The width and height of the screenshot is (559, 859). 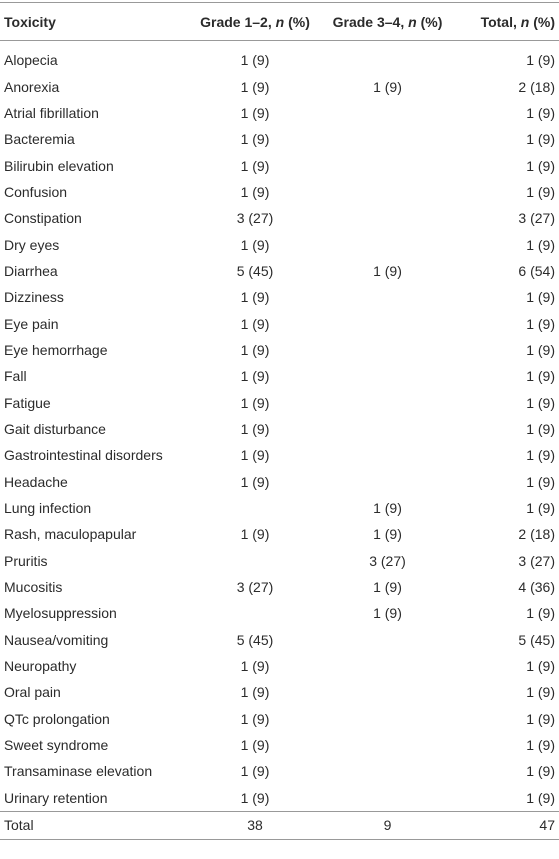 I want to click on row-label: Gait disturbance, so click(x=95, y=429).